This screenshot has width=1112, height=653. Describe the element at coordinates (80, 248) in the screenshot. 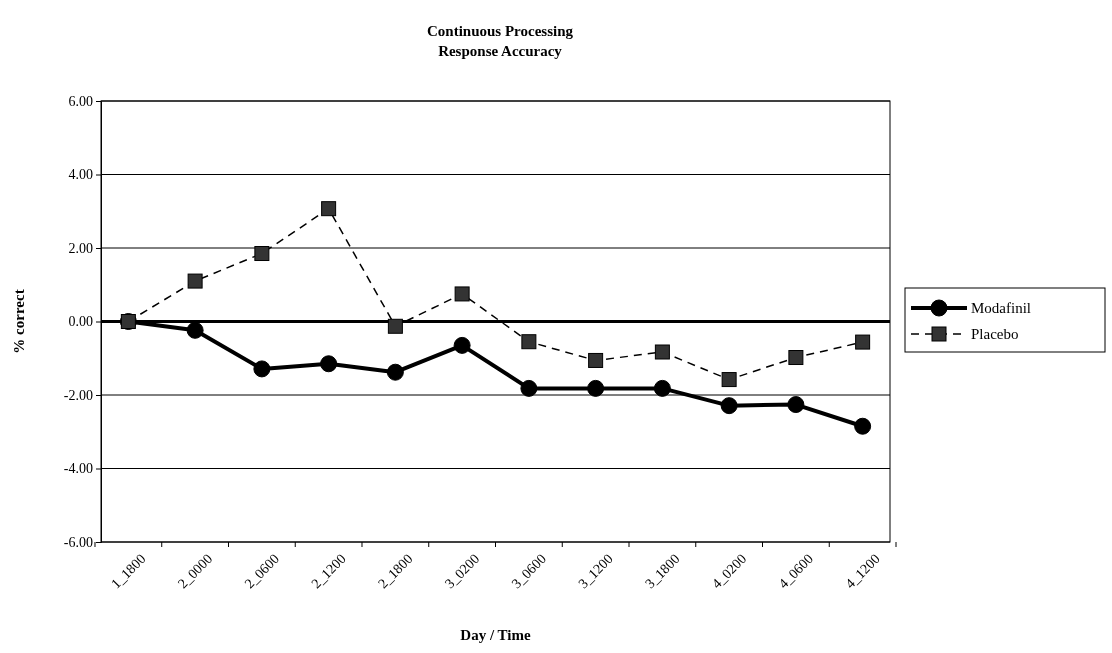

I see `y-tick-label: 2.00` at that location.